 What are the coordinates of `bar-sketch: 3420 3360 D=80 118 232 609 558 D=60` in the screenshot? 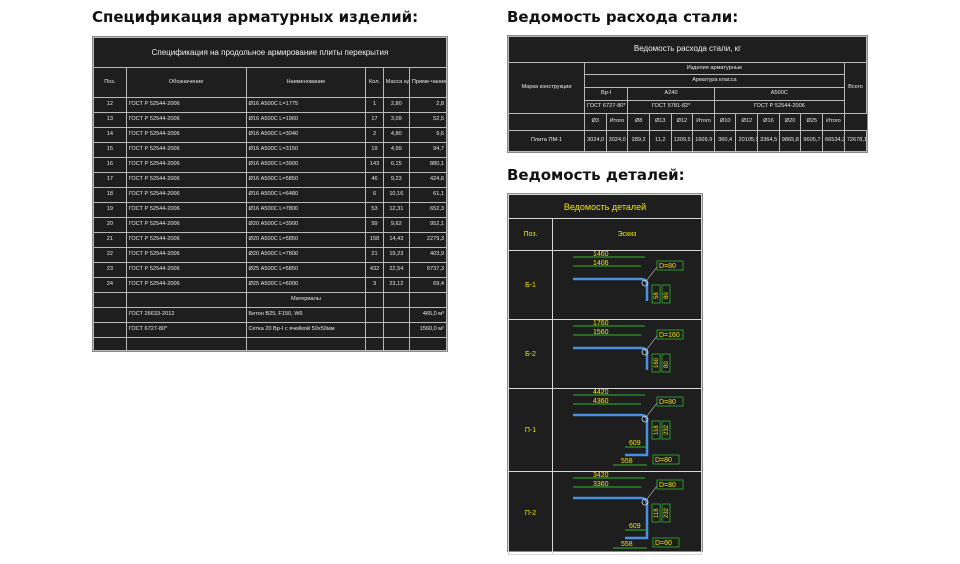 It's located at (628, 510).